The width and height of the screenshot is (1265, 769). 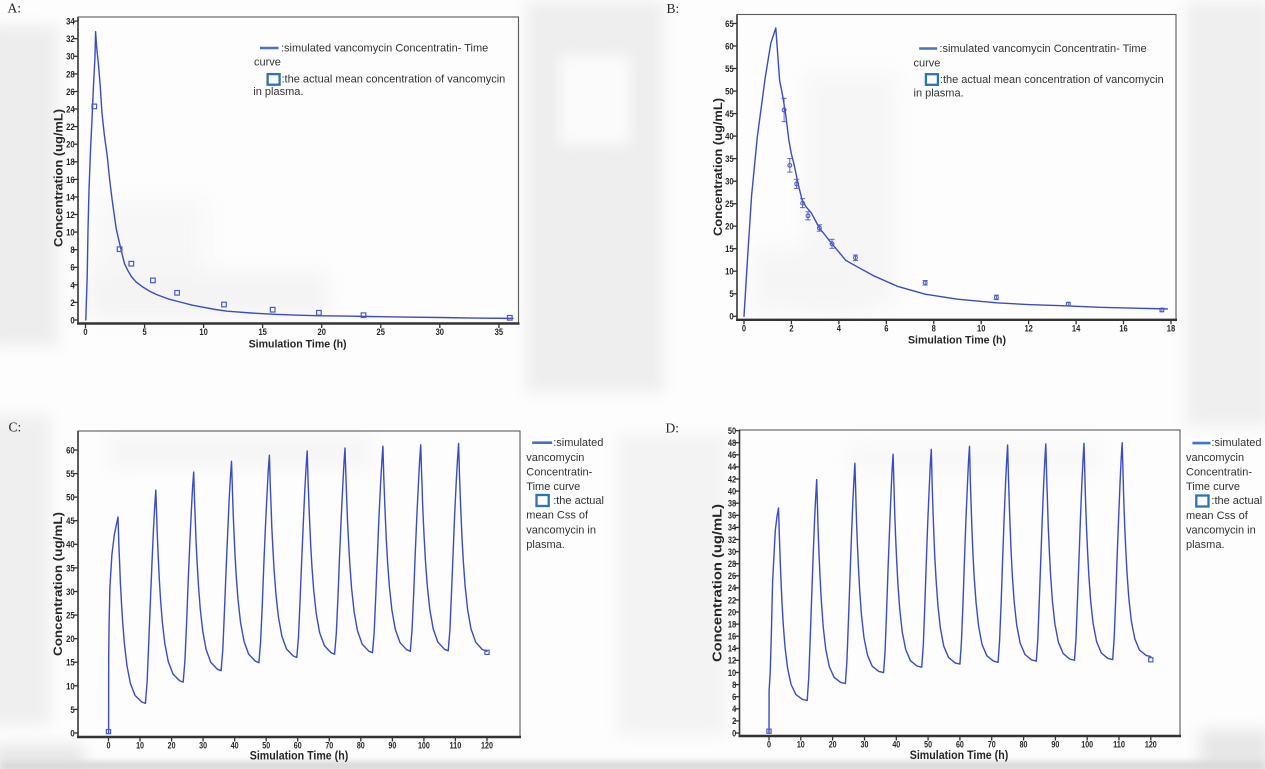 What do you see at coordinates (732, 564) in the screenshot?
I see `svg-text: 28` at bounding box center [732, 564].